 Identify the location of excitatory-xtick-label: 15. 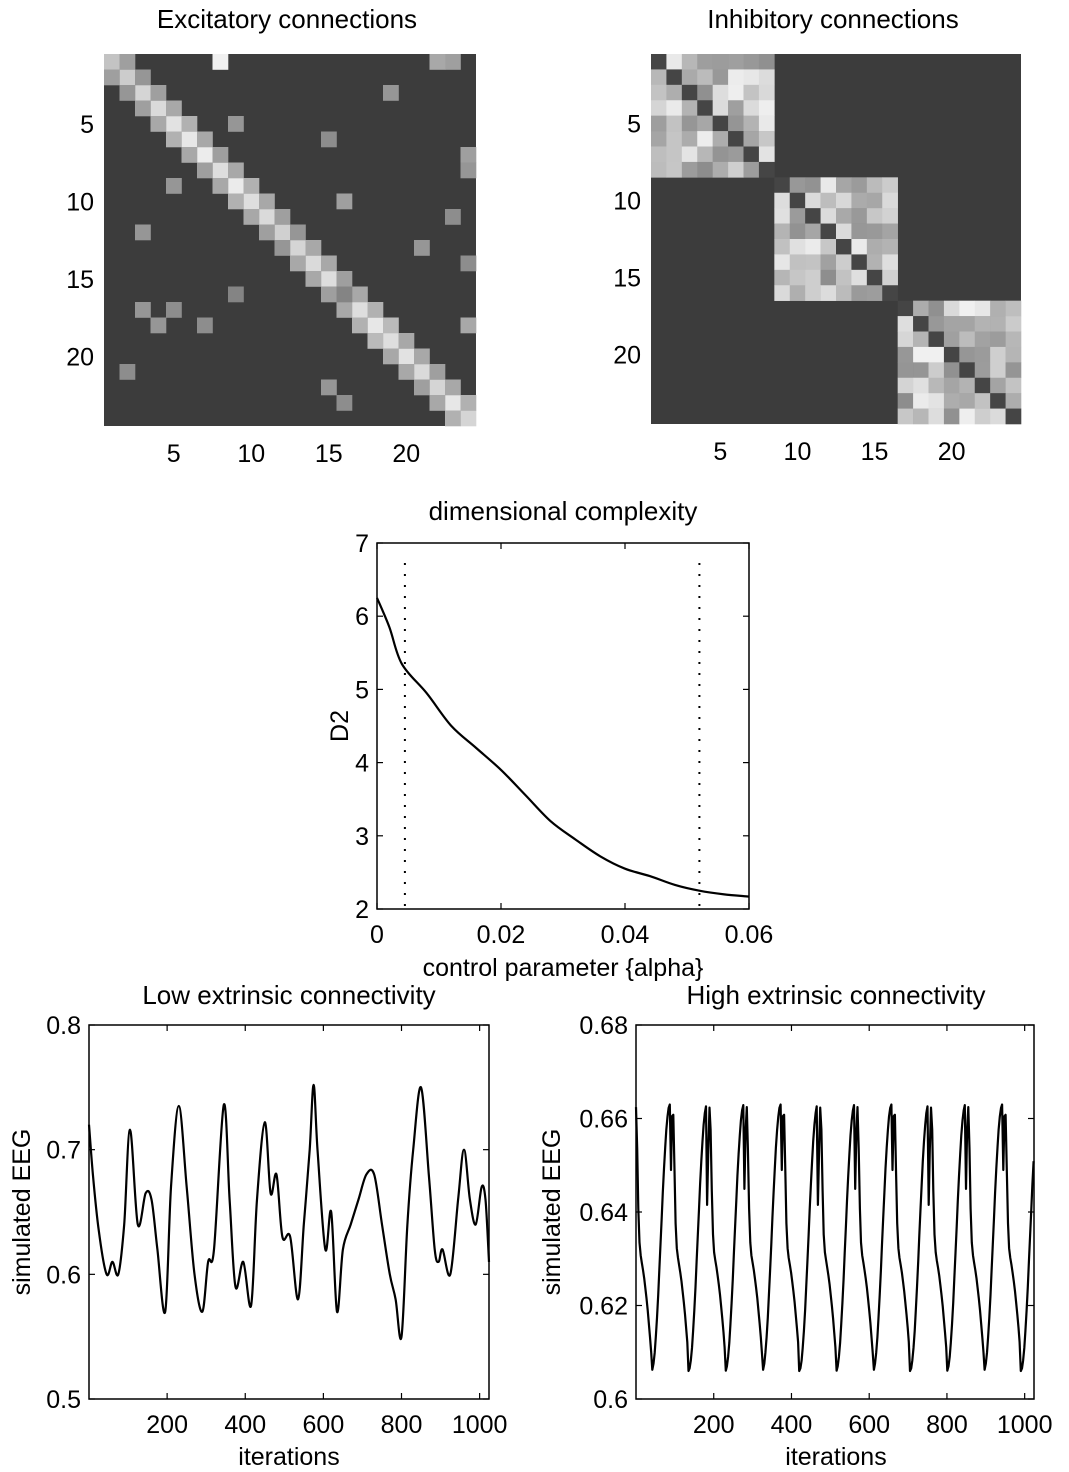
(329, 454).